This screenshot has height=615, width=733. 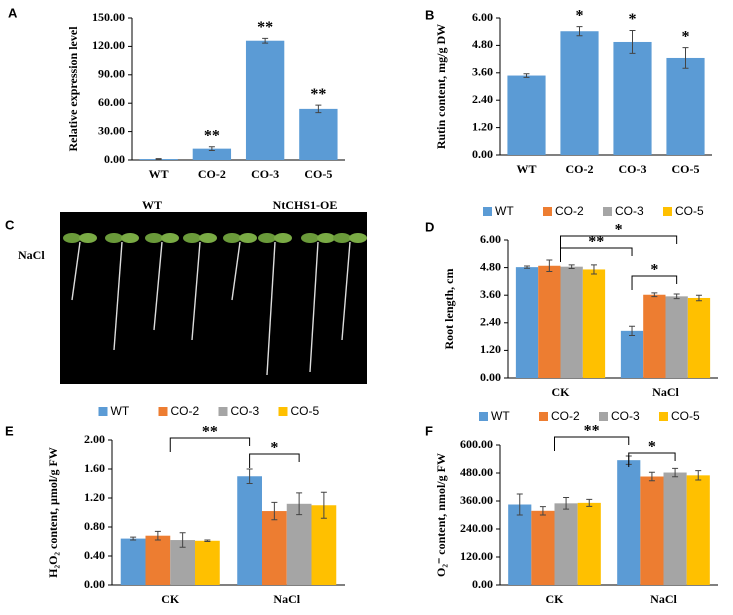 What do you see at coordinates (111, 130) in the screenshot?
I see `y-tick-label: 30.00` at bounding box center [111, 130].